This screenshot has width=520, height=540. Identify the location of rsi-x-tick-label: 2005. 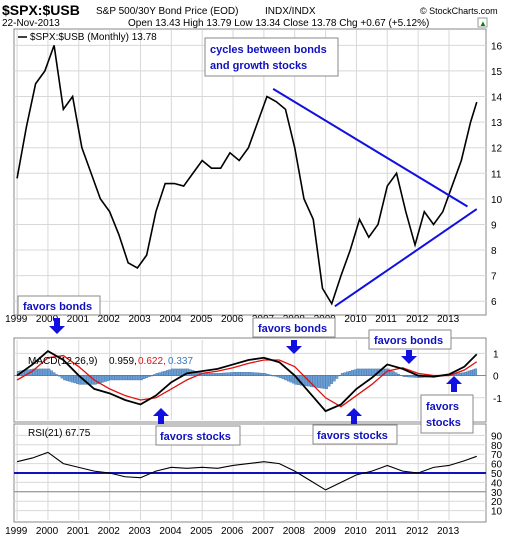
(201, 531).